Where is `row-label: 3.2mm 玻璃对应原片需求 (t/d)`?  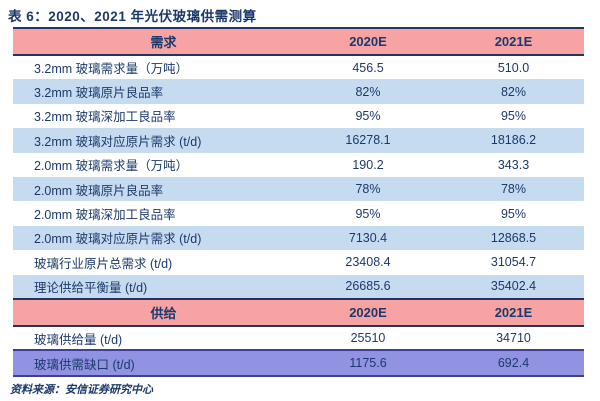 row-label: 3.2mm 玻璃对应原片需求 (t/d) is located at coordinates (153, 140).